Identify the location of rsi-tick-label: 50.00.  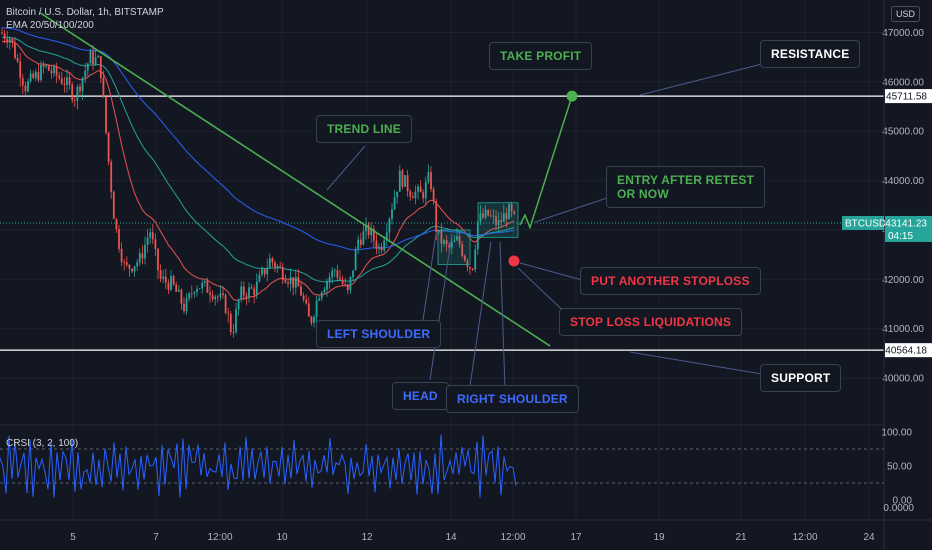
(899, 467).